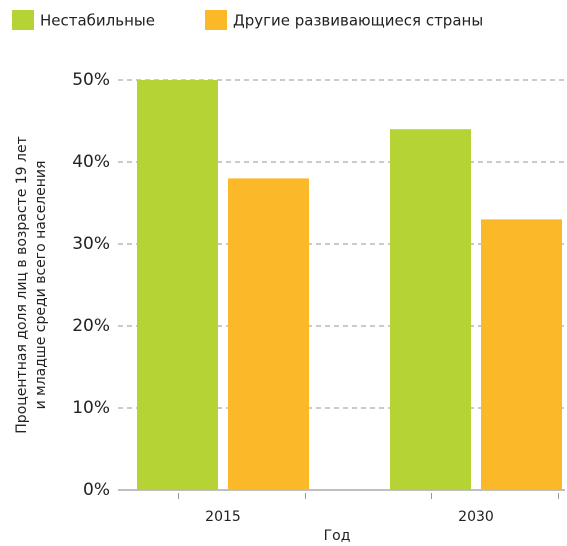 The image size is (567, 546). Describe the element at coordinates (476, 517) in the screenshot. I see `x-tick-label: 2030` at that location.